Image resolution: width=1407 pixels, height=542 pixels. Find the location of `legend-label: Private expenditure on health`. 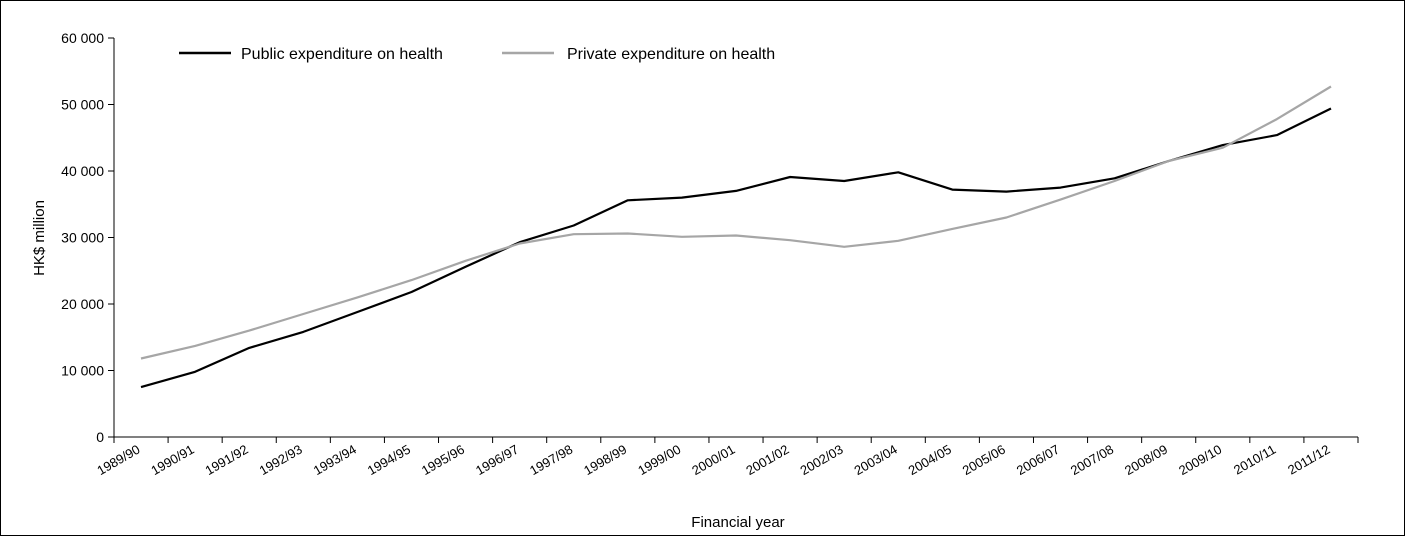

legend-label: Private expenditure on health is located at coordinates (671, 54).